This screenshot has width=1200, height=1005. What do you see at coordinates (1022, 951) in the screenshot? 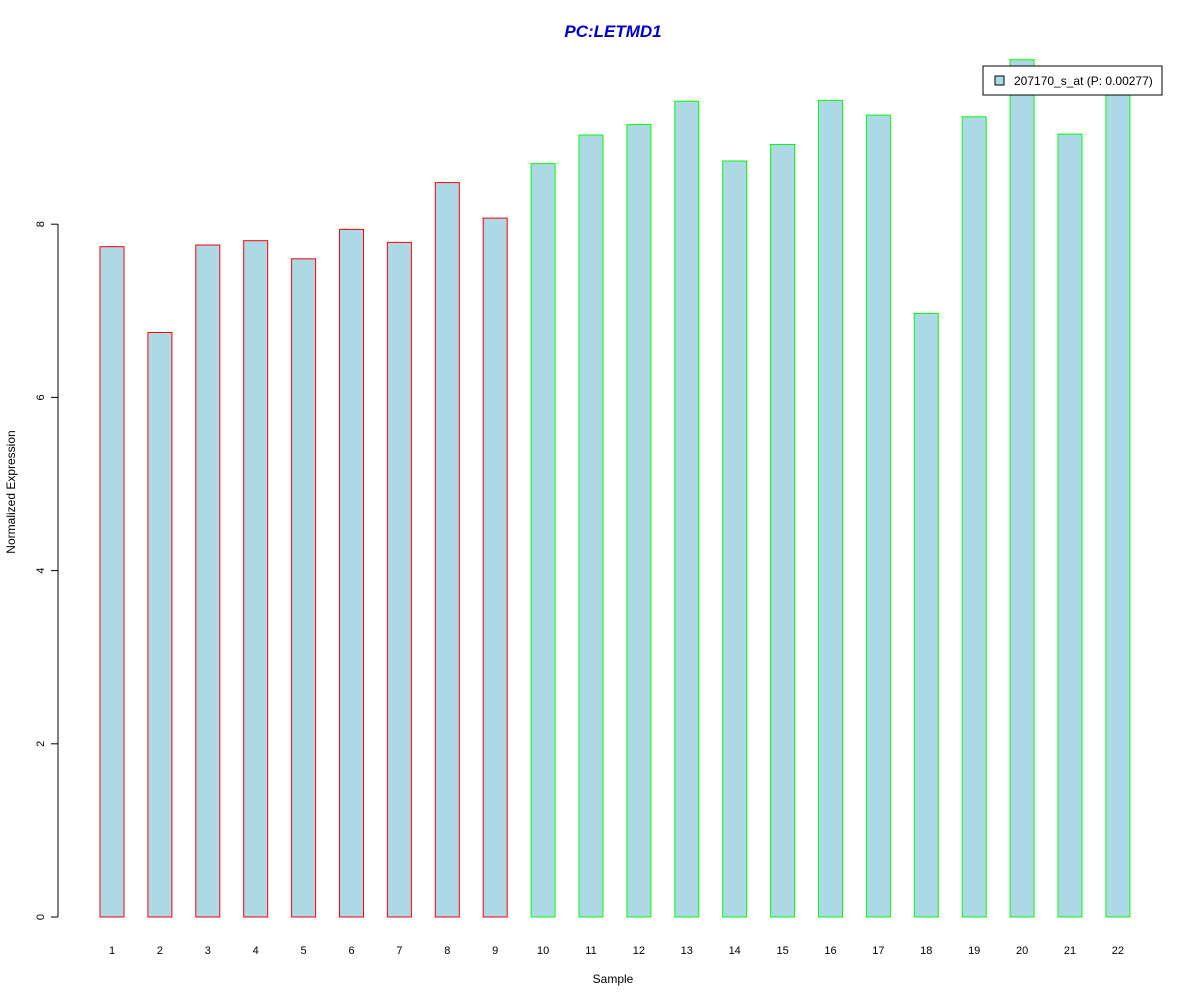
I see `x-tick-label: 20` at bounding box center [1022, 951].